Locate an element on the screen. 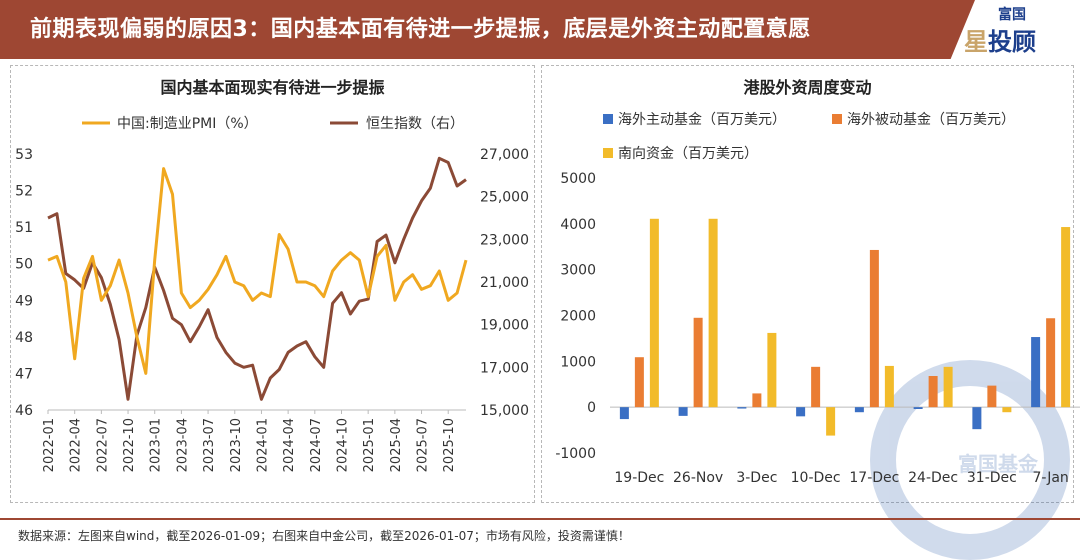 This screenshot has width=1080, height=560. left-chart-title: 国内基本面现实有待进一步提振 is located at coordinates (272, 87).